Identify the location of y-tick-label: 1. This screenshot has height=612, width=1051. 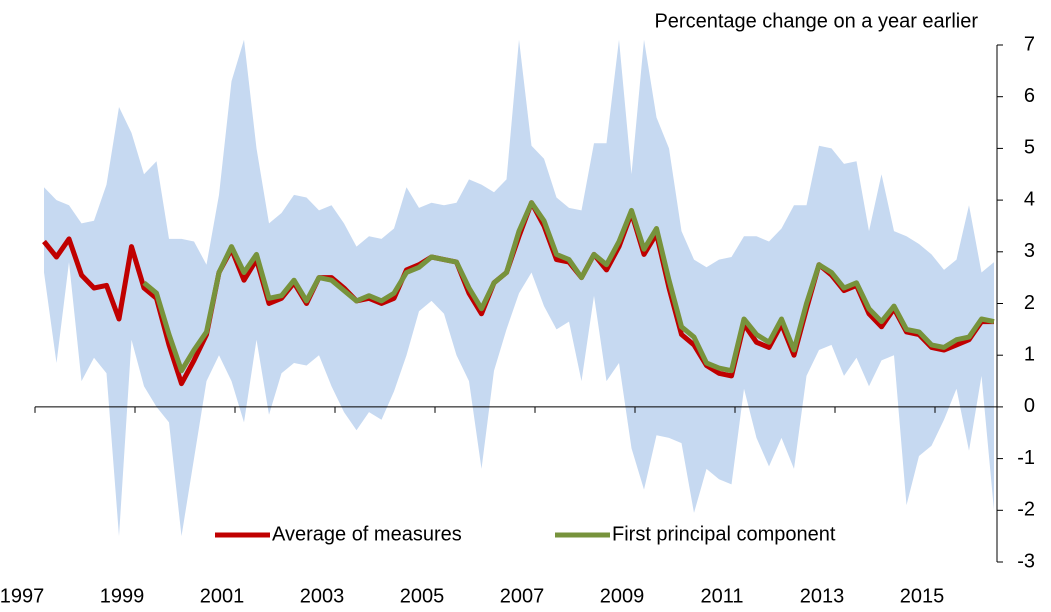
(1029, 354).